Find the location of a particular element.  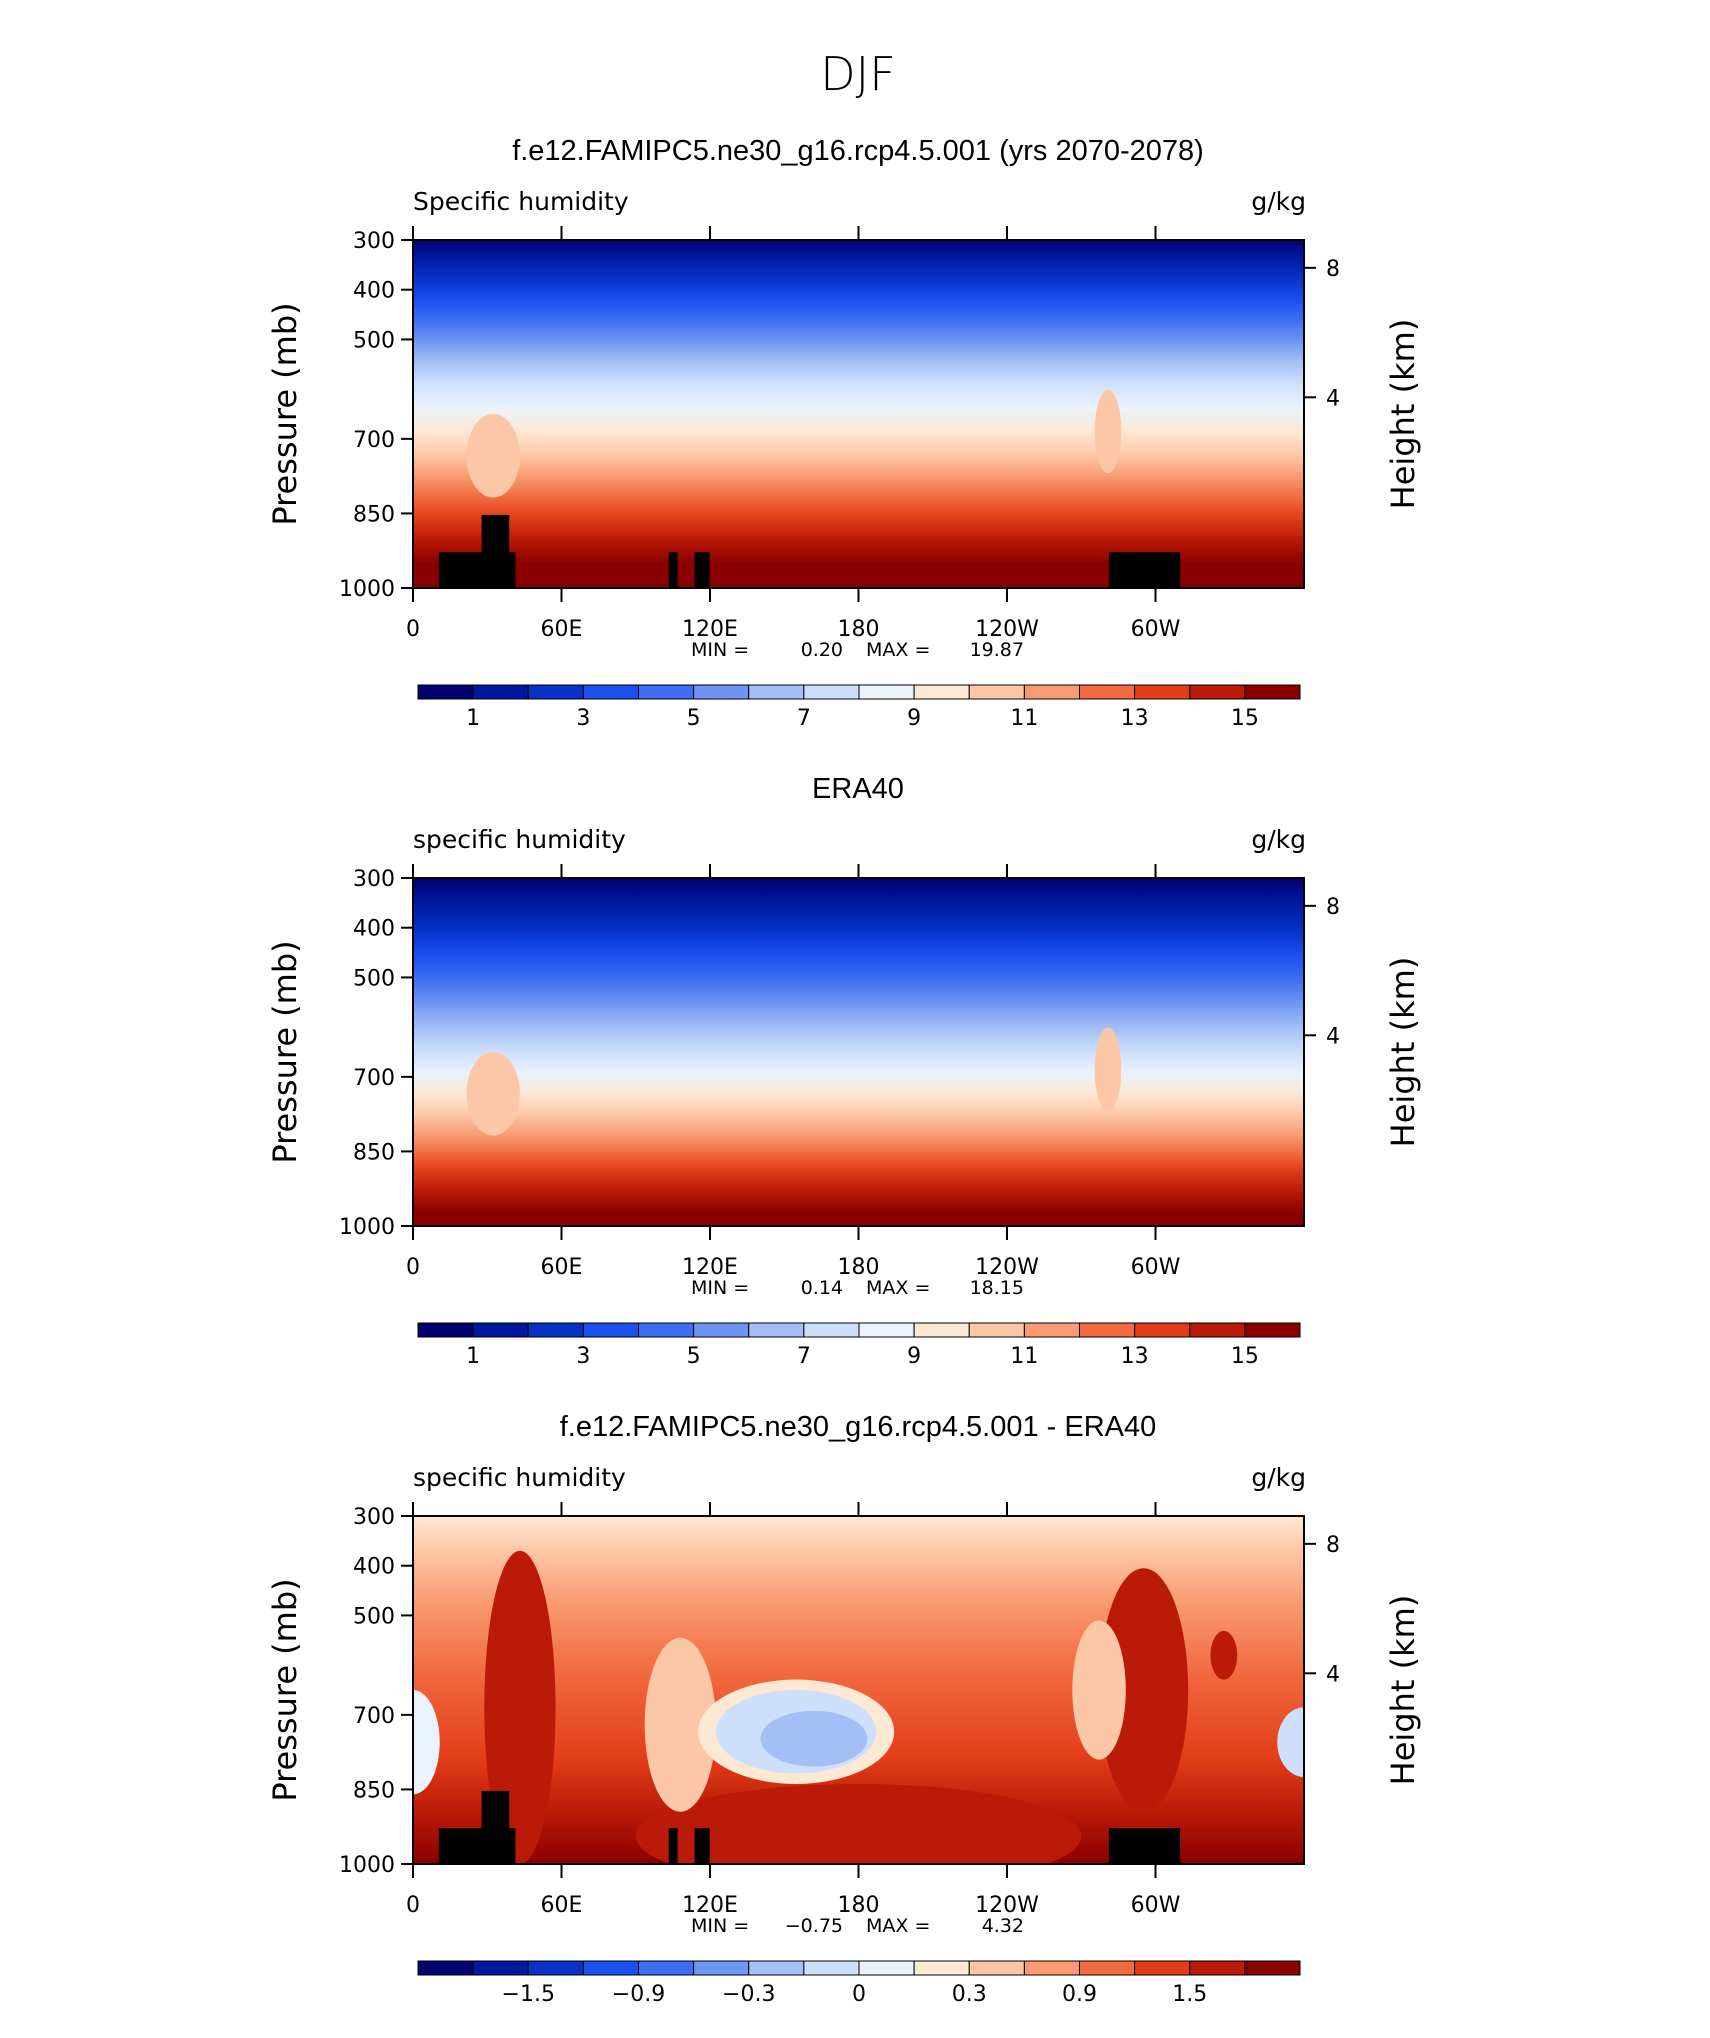

colorbar-label: 0.3 is located at coordinates (969, 1994).